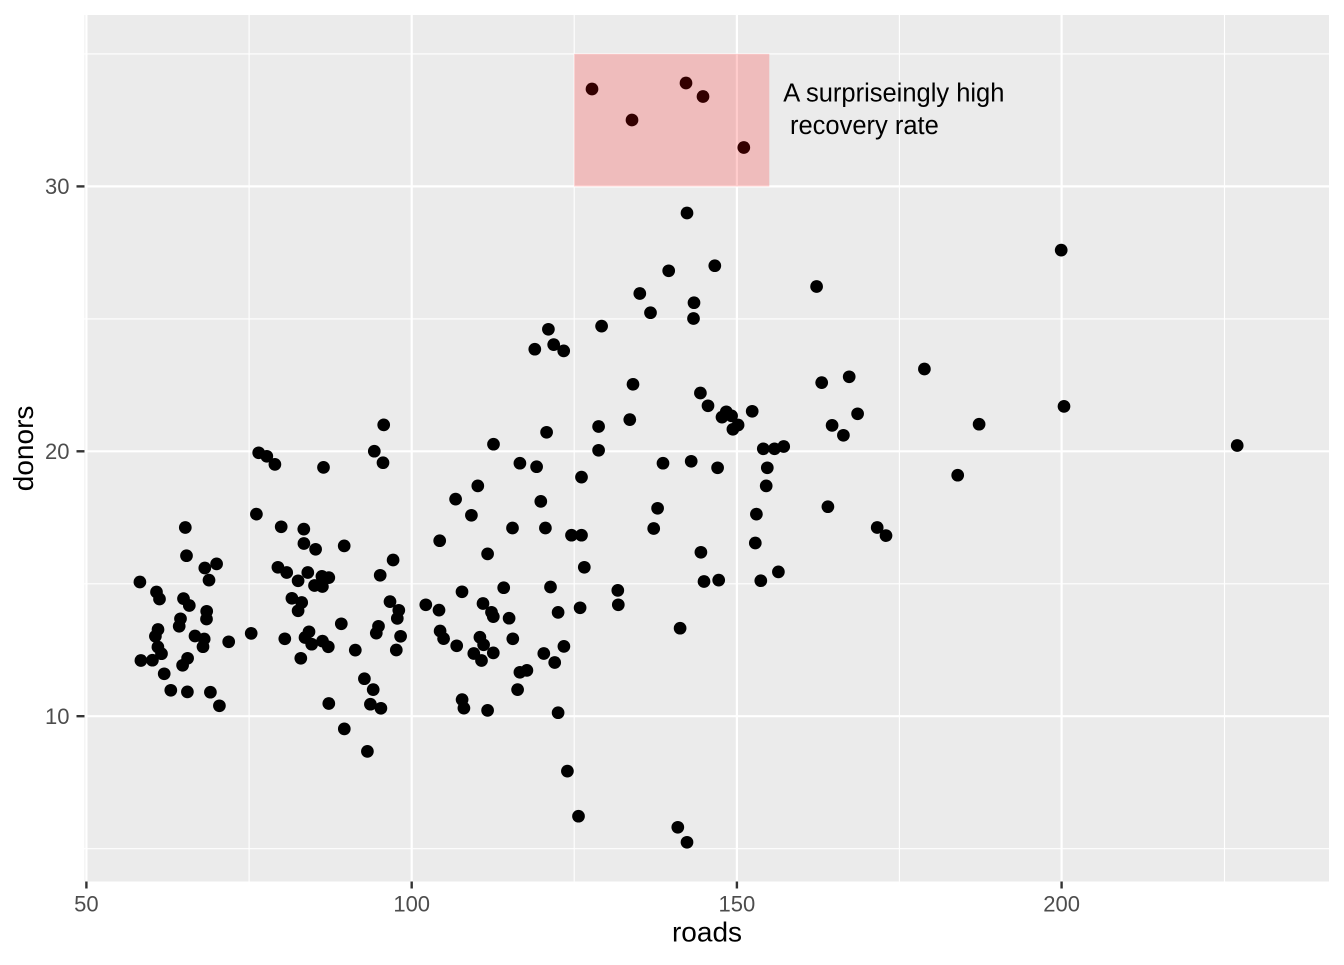 This screenshot has width=1344, height=965. I want to click on svg-text: 100, so click(411, 904).